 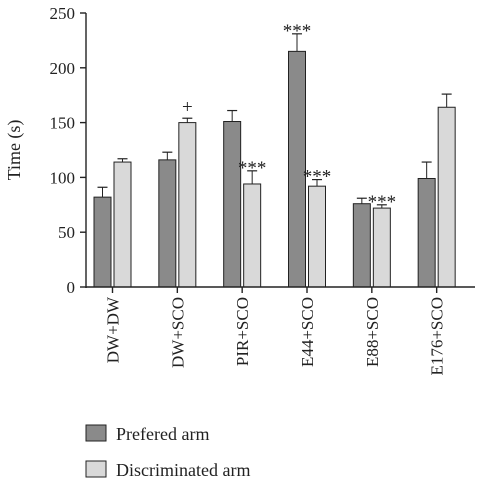 I want to click on y-axis: 0 50 100 150 200 250, so click(x=68, y=150).